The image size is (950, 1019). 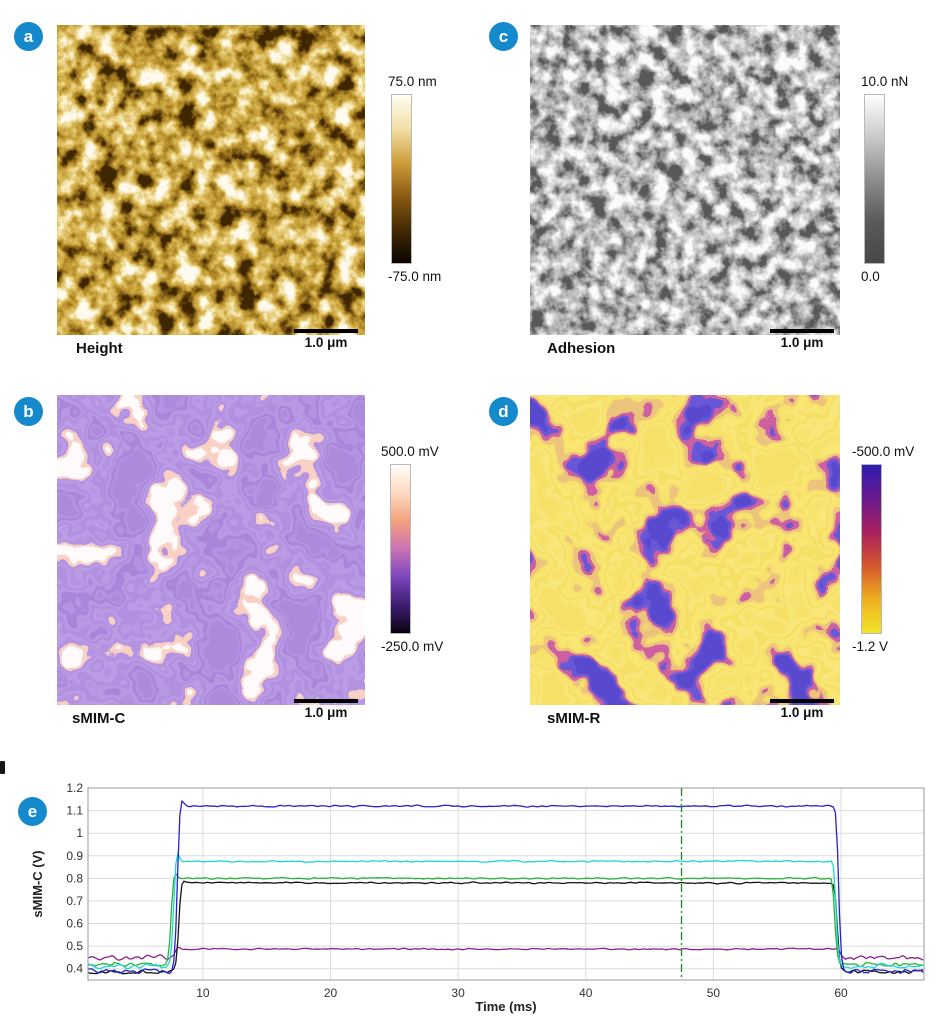 I want to click on adhesion-colorbar-max-label: 10.0 nN, so click(x=885, y=81).